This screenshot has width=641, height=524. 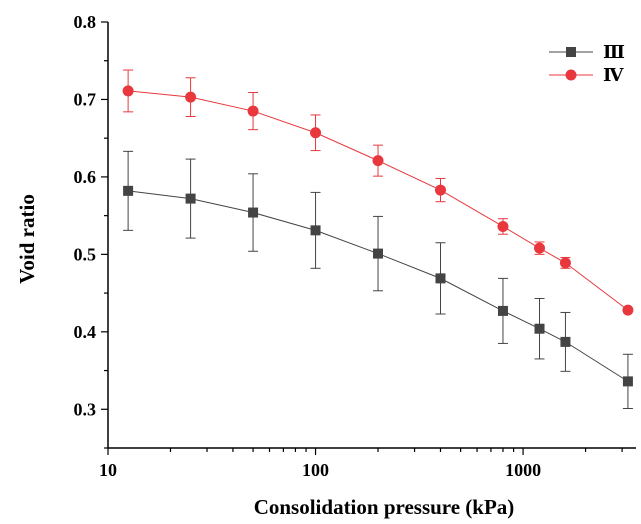 What do you see at coordinates (614, 52) in the screenshot?
I see `legend-label: Ⅲ` at bounding box center [614, 52].